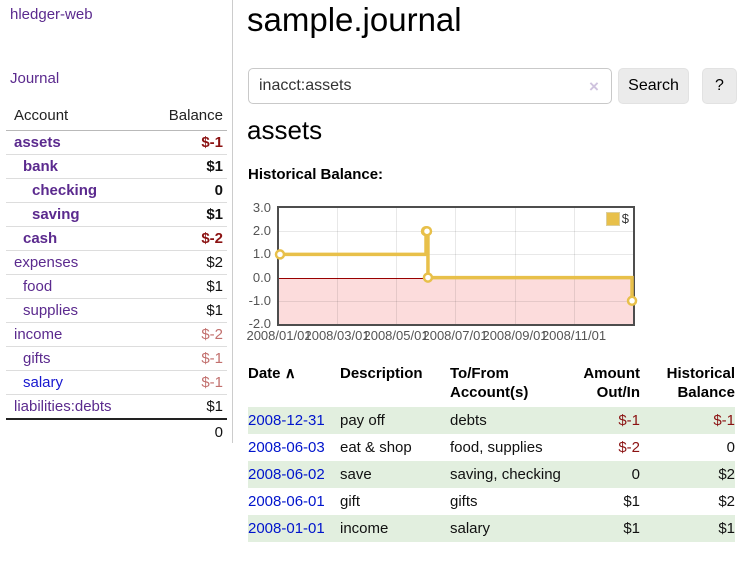 The height and width of the screenshot is (582, 742). What do you see at coordinates (116, 263) in the screenshot?
I see `account-row: expenses $2` at bounding box center [116, 263].